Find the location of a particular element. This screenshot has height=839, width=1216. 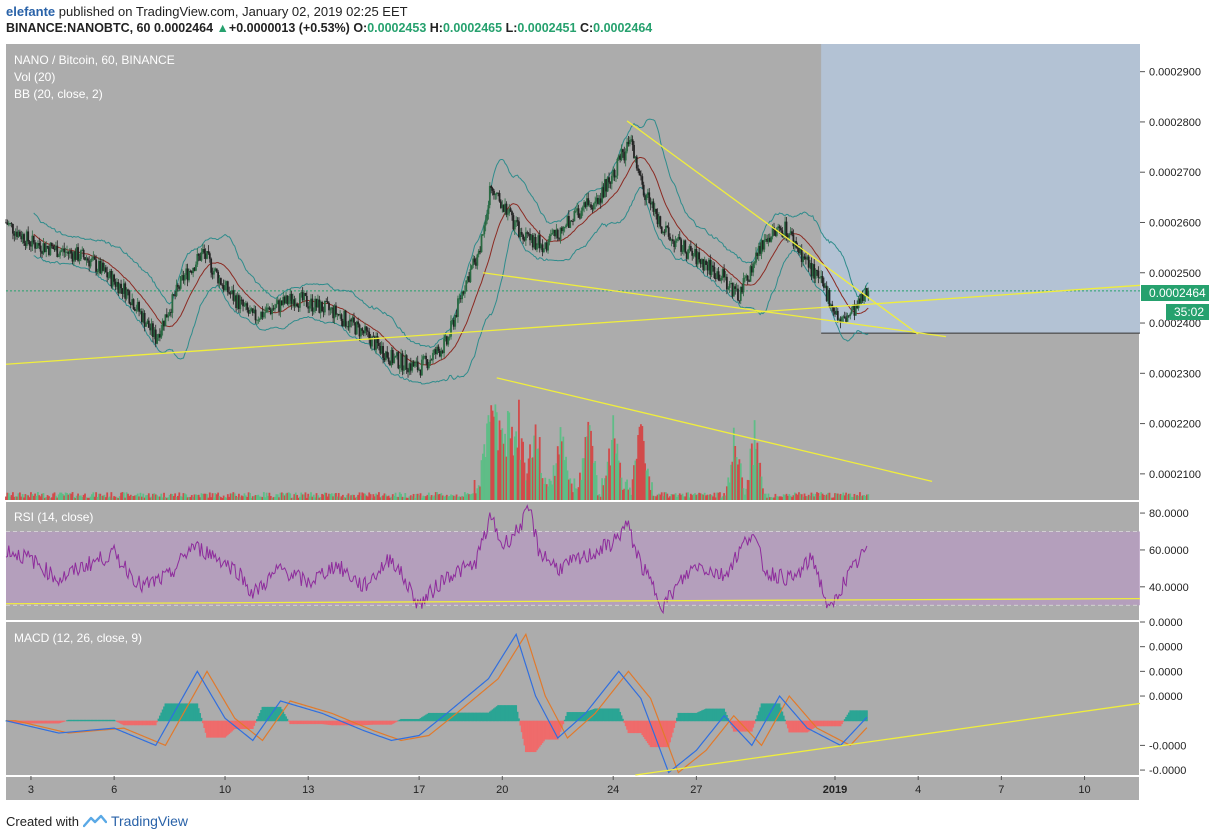

tradingview-link: TradingView is located at coordinates (149, 821).